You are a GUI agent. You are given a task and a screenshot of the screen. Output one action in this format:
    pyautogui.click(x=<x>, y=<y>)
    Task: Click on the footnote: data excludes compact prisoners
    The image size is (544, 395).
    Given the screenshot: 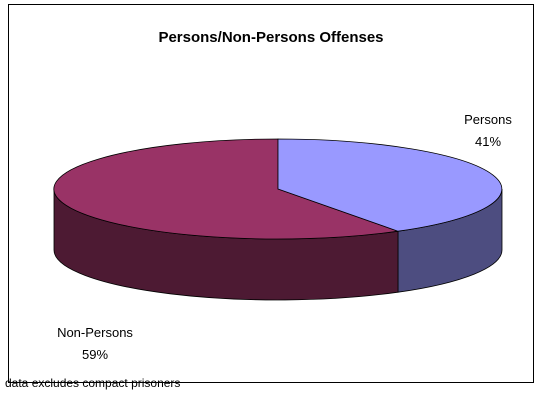 What is the action you would take?
    pyautogui.click(x=93, y=383)
    